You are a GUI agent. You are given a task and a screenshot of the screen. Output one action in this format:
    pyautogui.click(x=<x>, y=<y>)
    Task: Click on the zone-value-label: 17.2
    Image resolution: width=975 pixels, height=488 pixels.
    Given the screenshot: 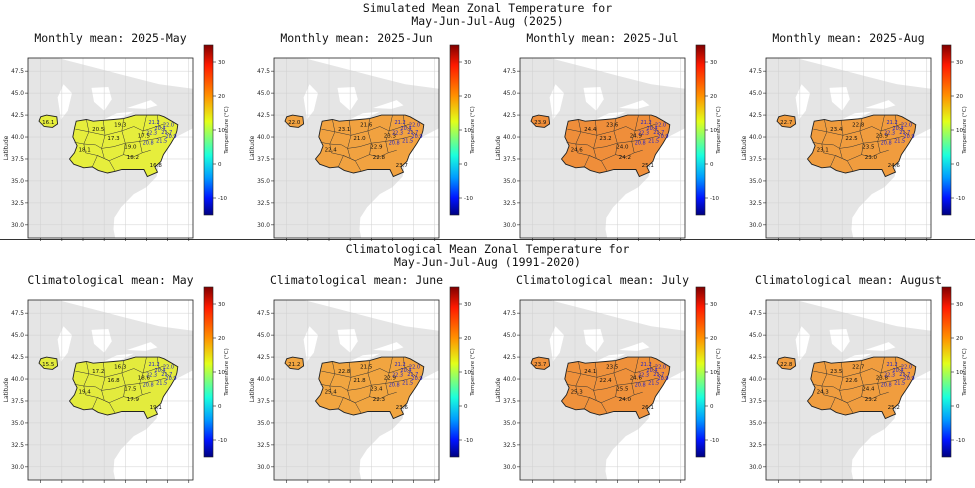 What is the action you would take?
    pyautogui.click(x=98, y=372)
    